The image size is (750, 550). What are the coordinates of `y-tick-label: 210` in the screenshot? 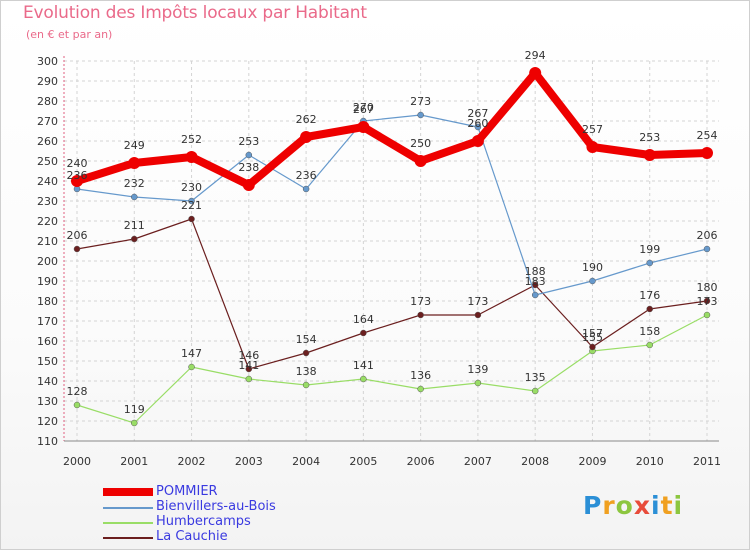 It's located at (47, 241).